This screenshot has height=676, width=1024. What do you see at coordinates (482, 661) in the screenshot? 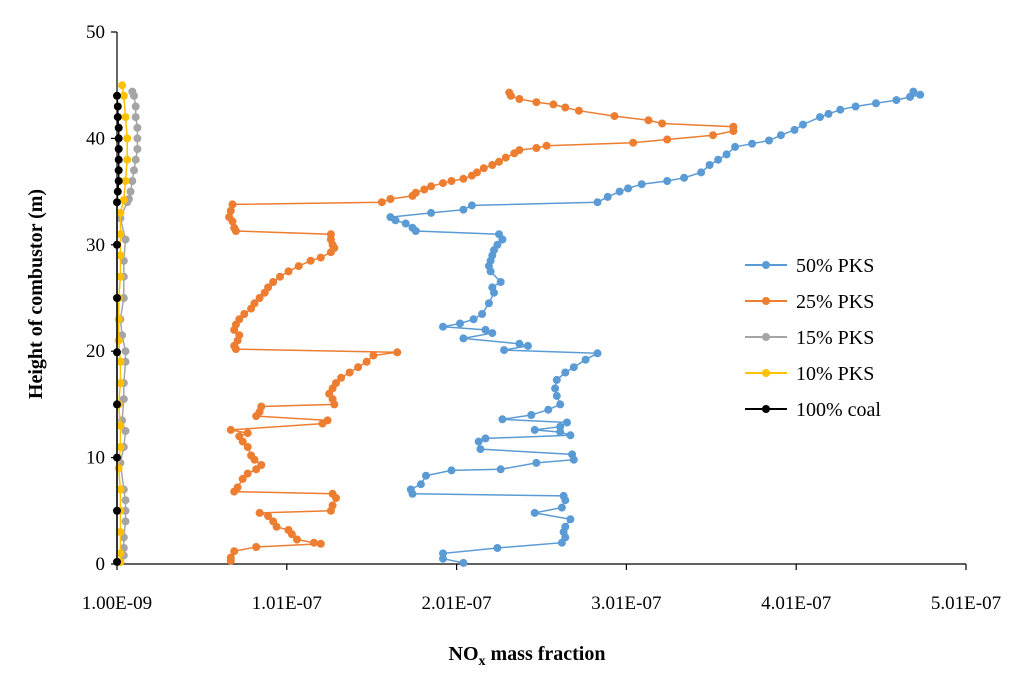
I see `x-axis-title-subscript: x` at bounding box center [482, 661].